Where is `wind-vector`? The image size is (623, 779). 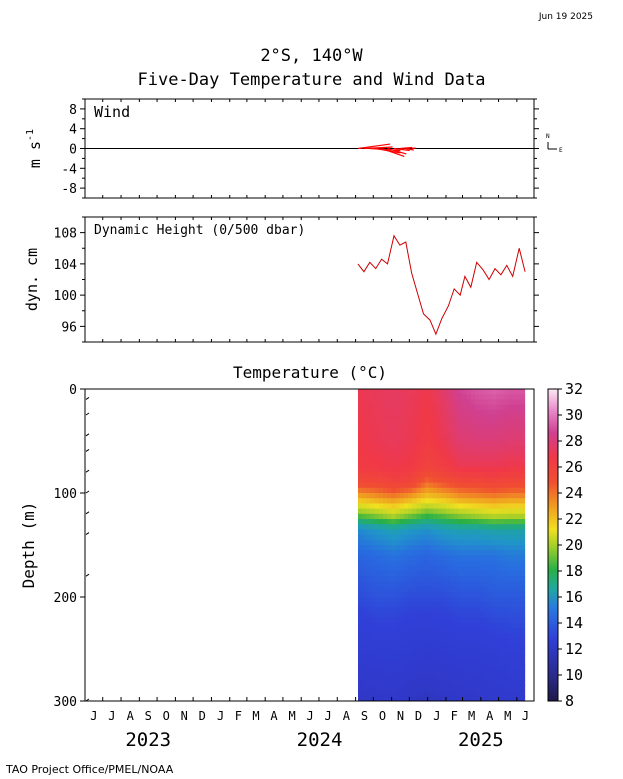
wind-vector is located at coordinates (397, 151).